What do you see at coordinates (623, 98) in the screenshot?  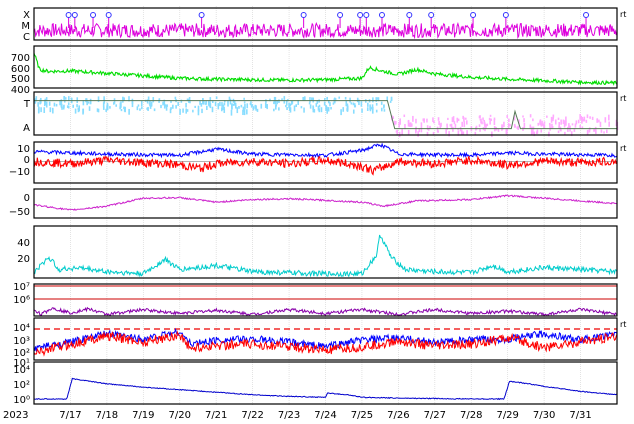 I see `imf-sector-marker-label: rt` at bounding box center [623, 98].